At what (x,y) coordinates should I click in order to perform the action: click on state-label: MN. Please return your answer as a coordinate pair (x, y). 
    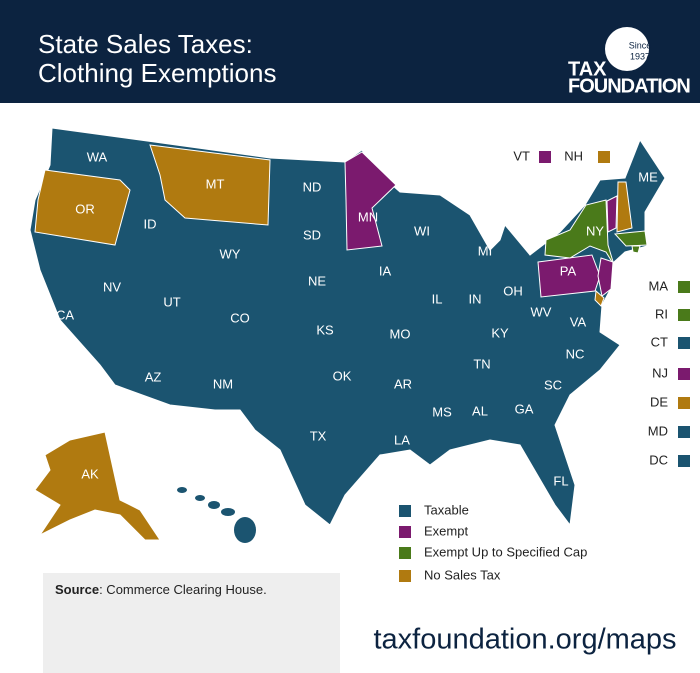
    Looking at the image, I should click on (368, 216).